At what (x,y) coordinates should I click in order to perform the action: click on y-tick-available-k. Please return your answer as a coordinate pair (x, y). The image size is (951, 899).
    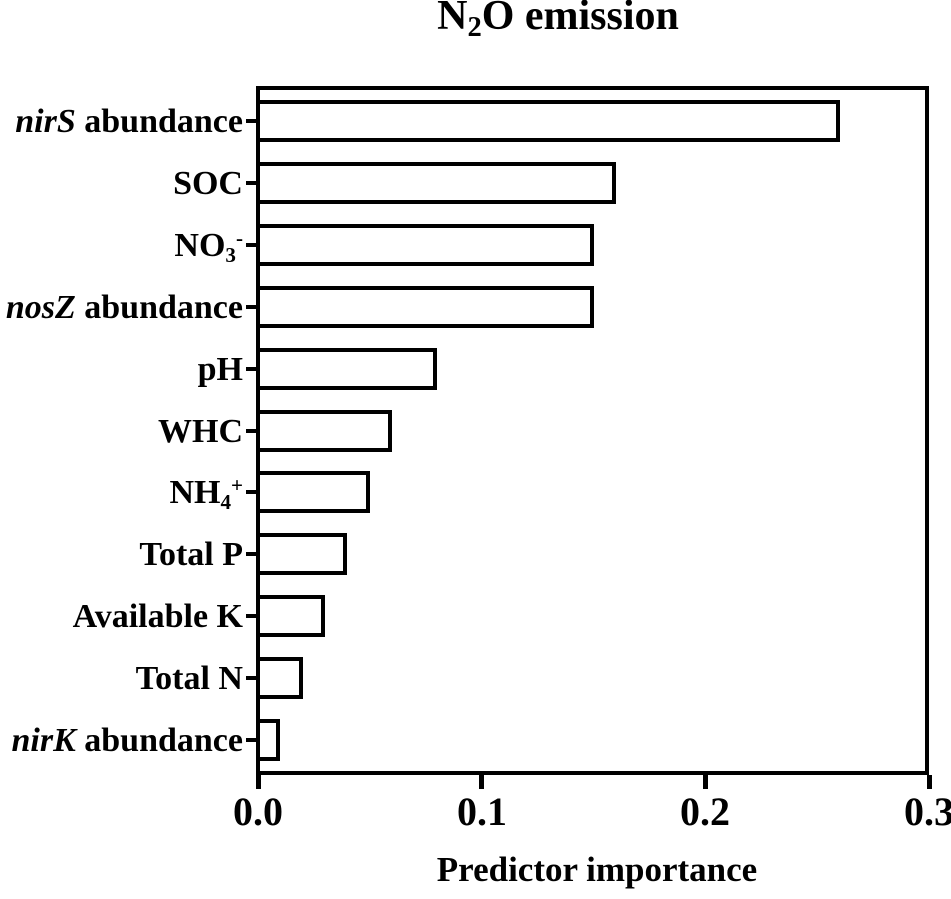
    Looking at the image, I should click on (252, 616).